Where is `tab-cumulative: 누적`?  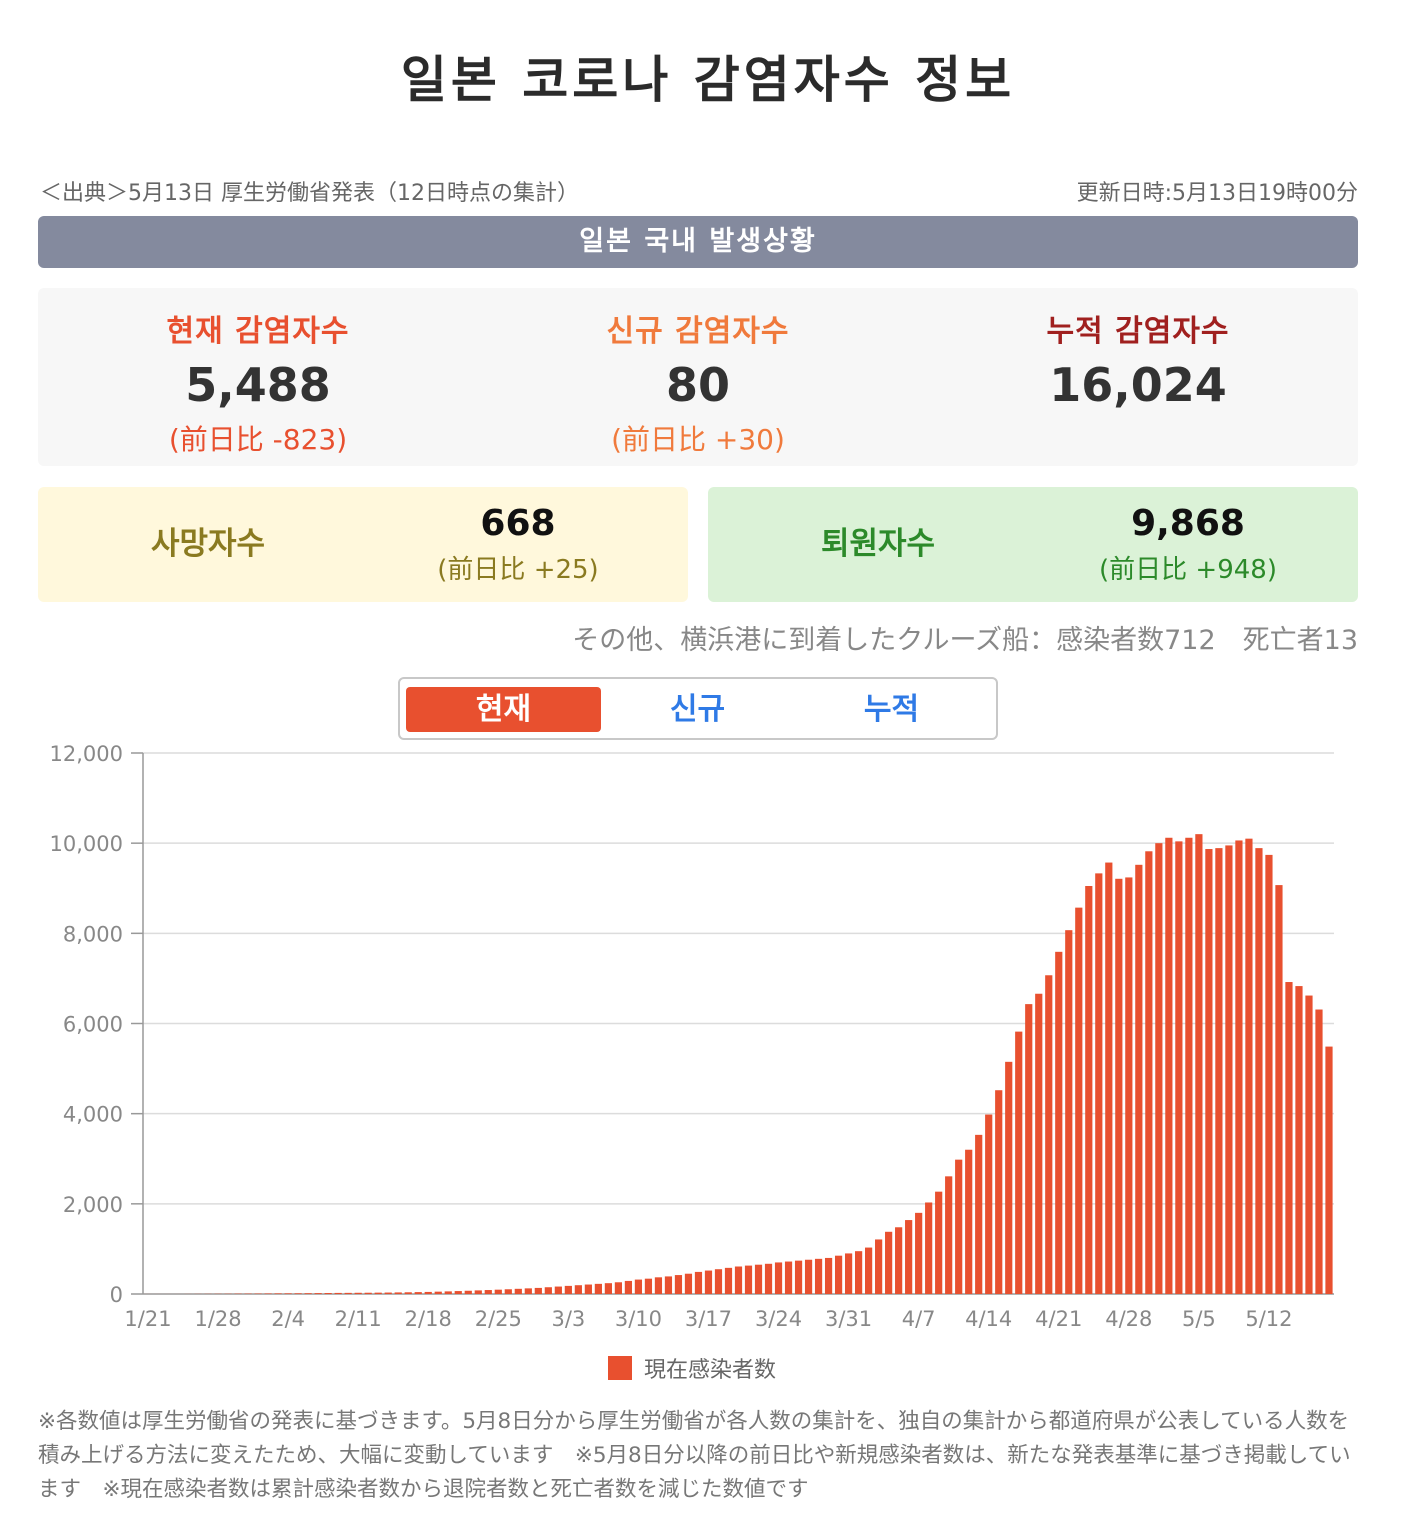 tab-cumulative: 누적 is located at coordinates (891, 709).